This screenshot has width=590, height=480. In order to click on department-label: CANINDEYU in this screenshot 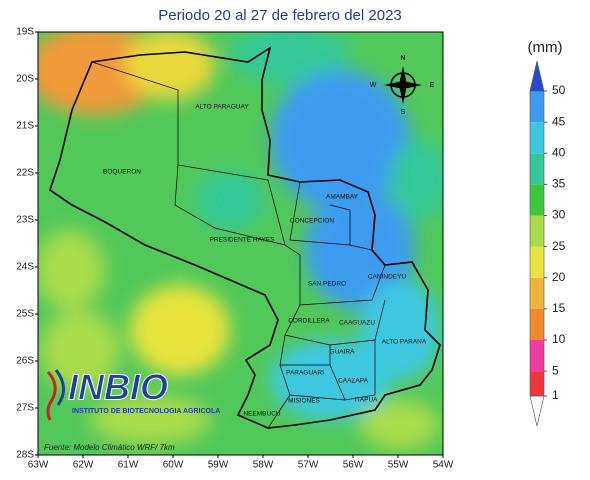, I will do `click(387, 277)`.